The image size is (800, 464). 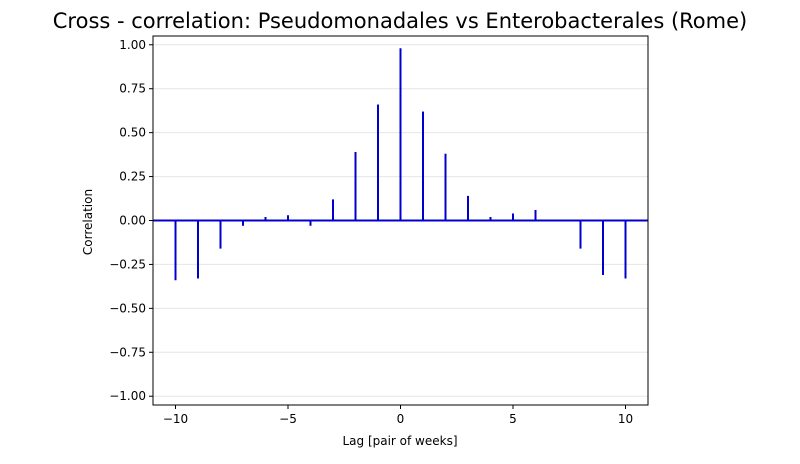 I want to click on x-axis-label: Lag [pair of weeks], so click(x=399, y=441).